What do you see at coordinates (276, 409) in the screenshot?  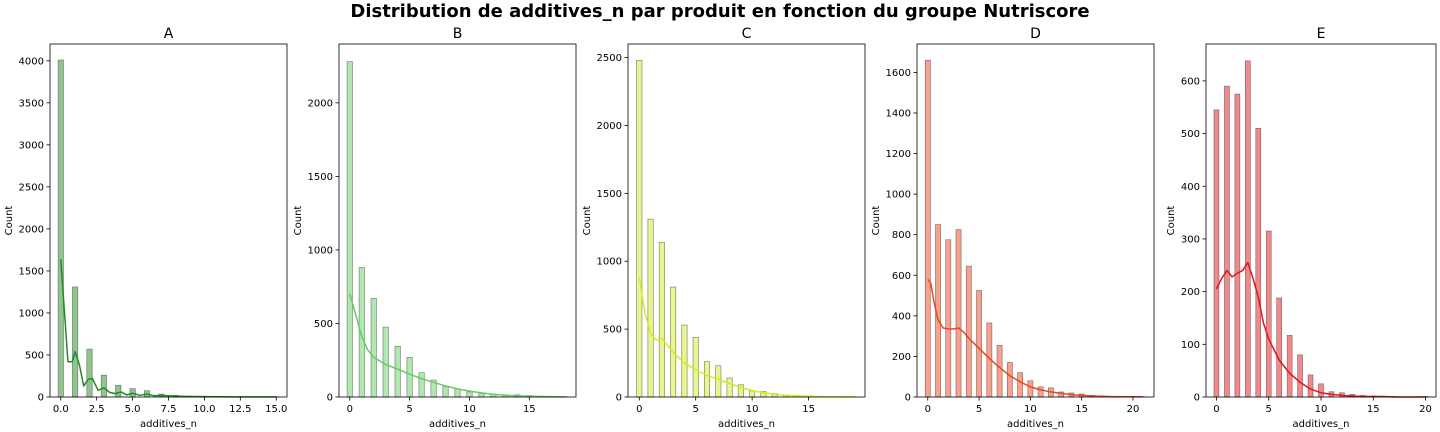 I see `x-tick-label: 15.0` at bounding box center [276, 409].